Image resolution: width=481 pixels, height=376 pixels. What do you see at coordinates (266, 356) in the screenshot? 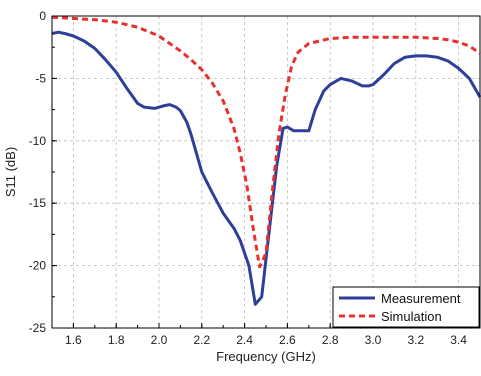
I see `x-axis-title: Frequency (GHz)` at bounding box center [266, 356].